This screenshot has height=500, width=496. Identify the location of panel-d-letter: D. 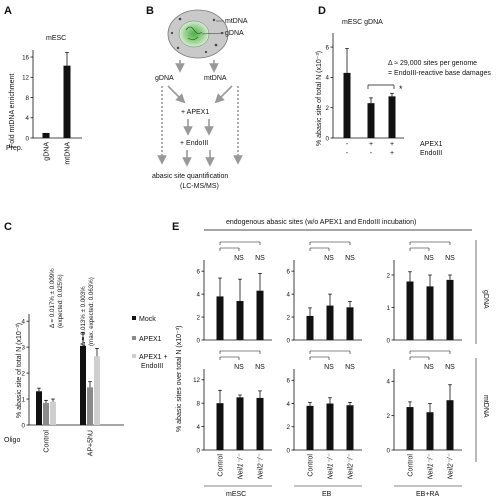
(322, 11).